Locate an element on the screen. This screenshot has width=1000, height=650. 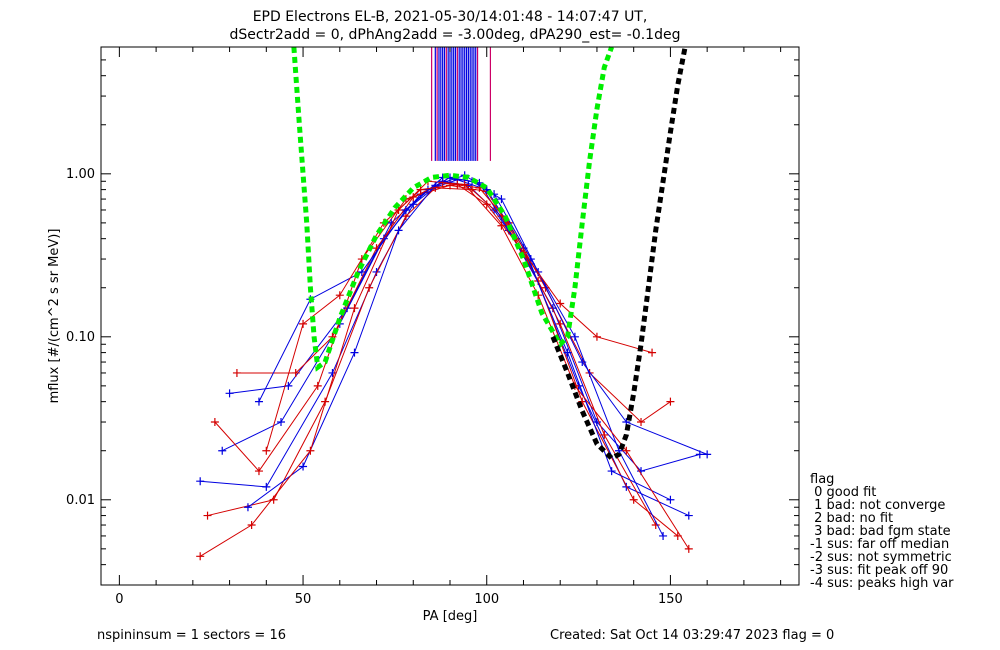
legend-item-7: -4 sus: peaks high var is located at coordinates (882, 583).